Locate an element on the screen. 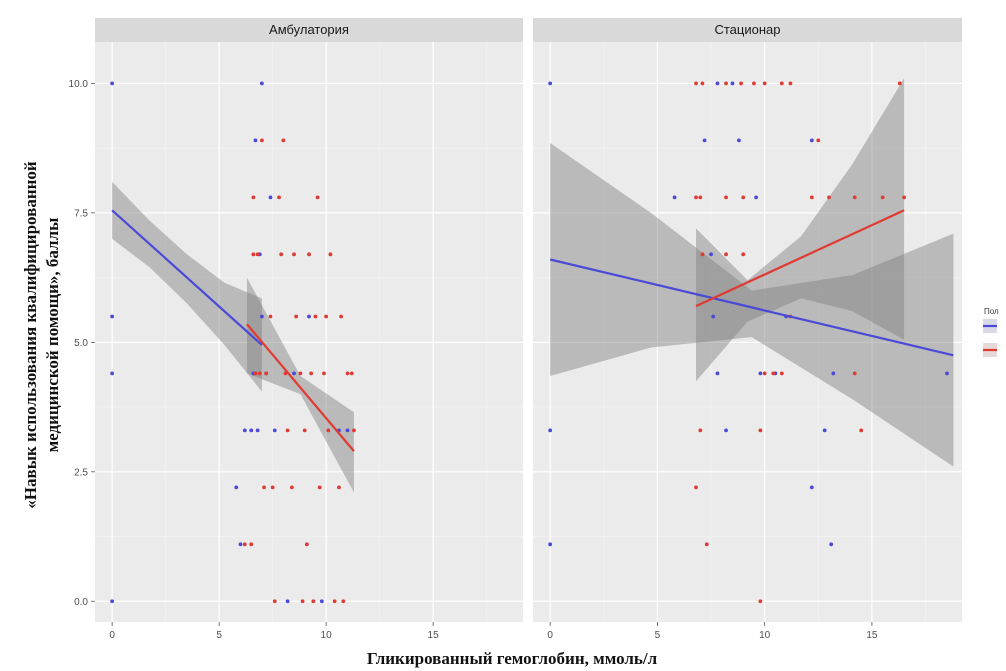 Image resolution: width=1006 pixels, height=671 pixels. y-tick-label: 5.0 is located at coordinates (81, 343).